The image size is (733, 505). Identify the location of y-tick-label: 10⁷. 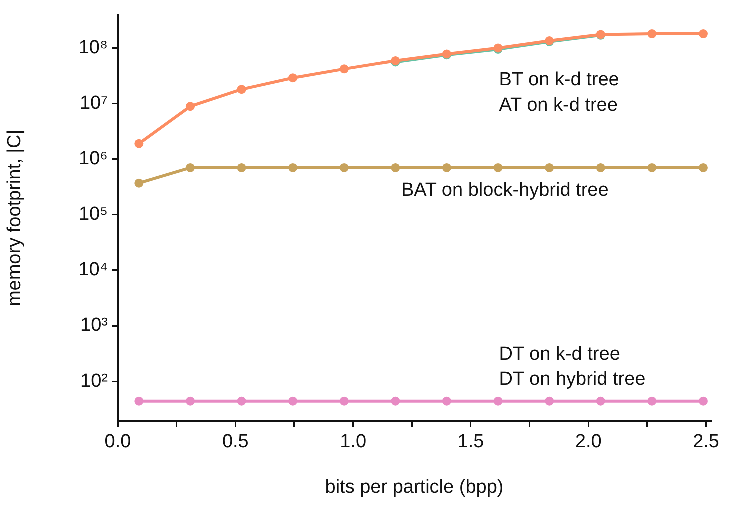
(94, 103).